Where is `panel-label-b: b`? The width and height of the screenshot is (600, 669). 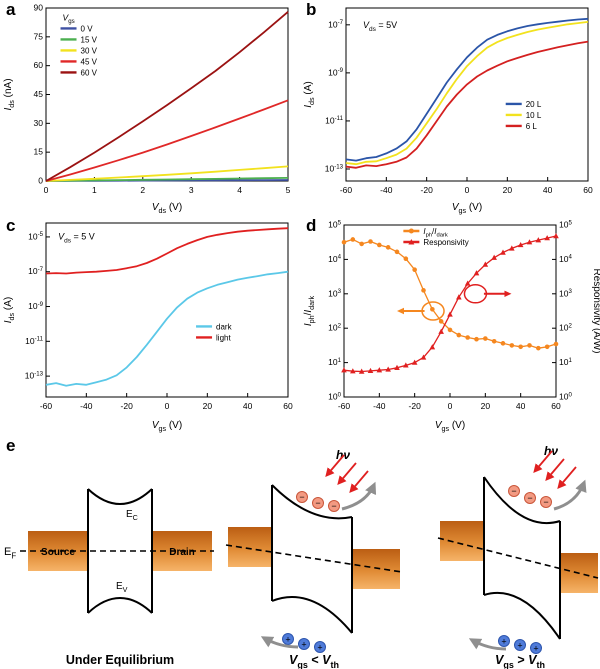
panel-label-b: b is located at coordinates (311, 9).